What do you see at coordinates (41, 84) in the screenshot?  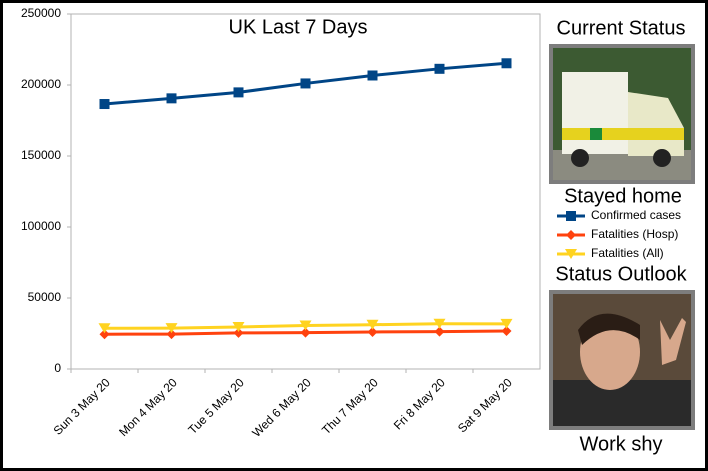 I see `y-tick-label: 200000` at bounding box center [41, 84].